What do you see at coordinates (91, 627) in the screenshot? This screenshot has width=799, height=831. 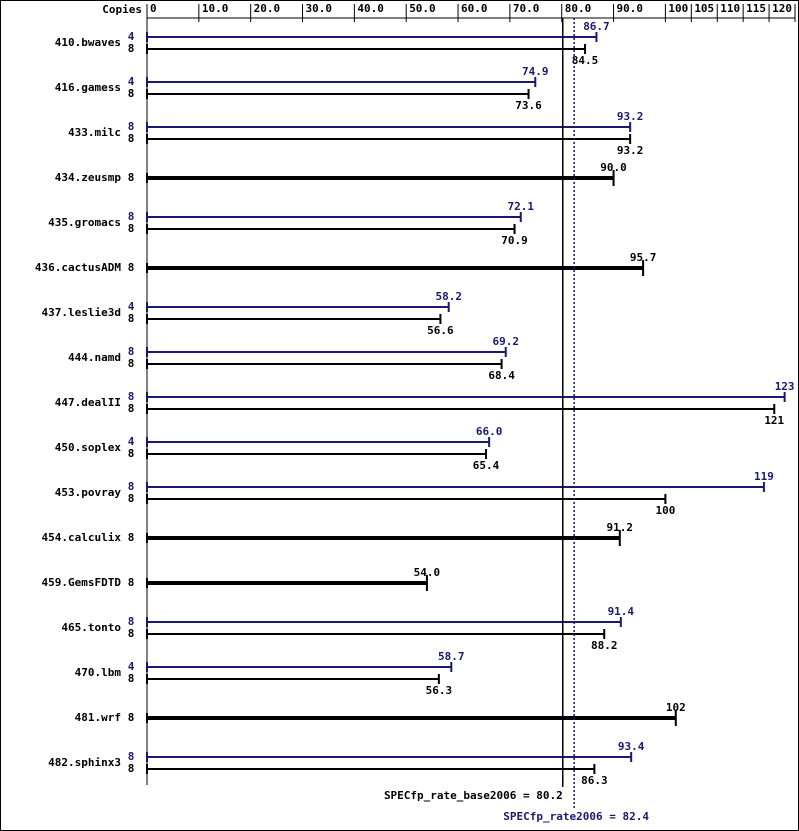 I see `benchmark-name: 465.tonto` at bounding box center [91, 627].